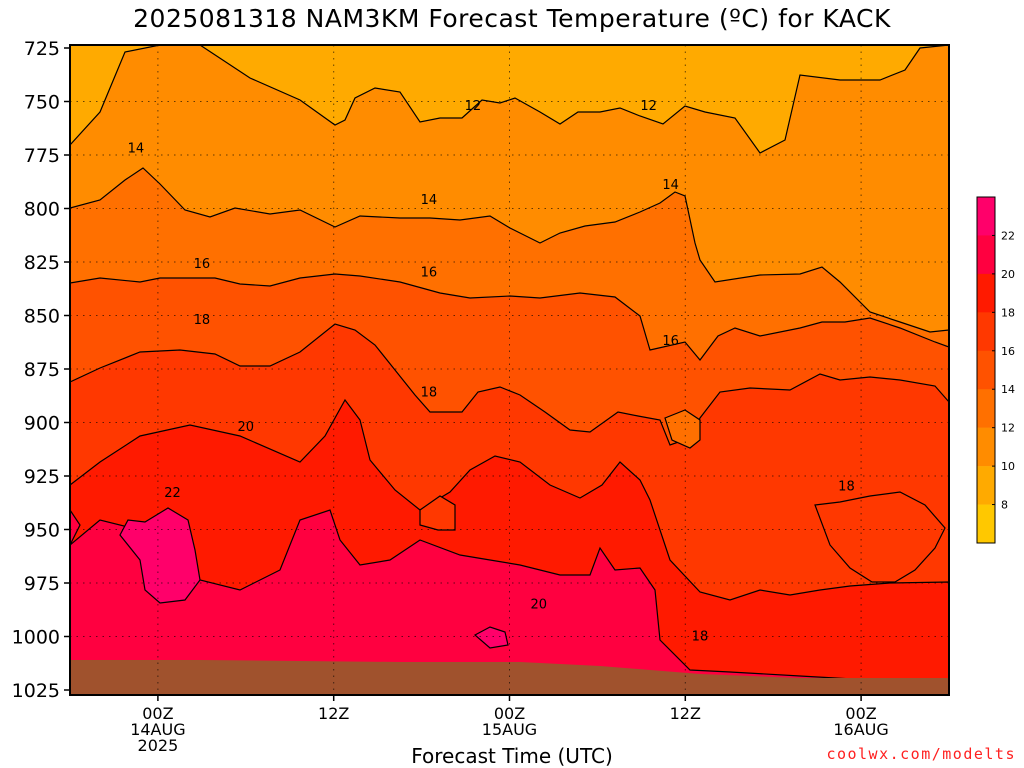 The width and height of the screenshot is (1024, 768). Describe the element at coordinates (1008, 235) in the screenshot. I see `colorbar-label: 22` at that location.